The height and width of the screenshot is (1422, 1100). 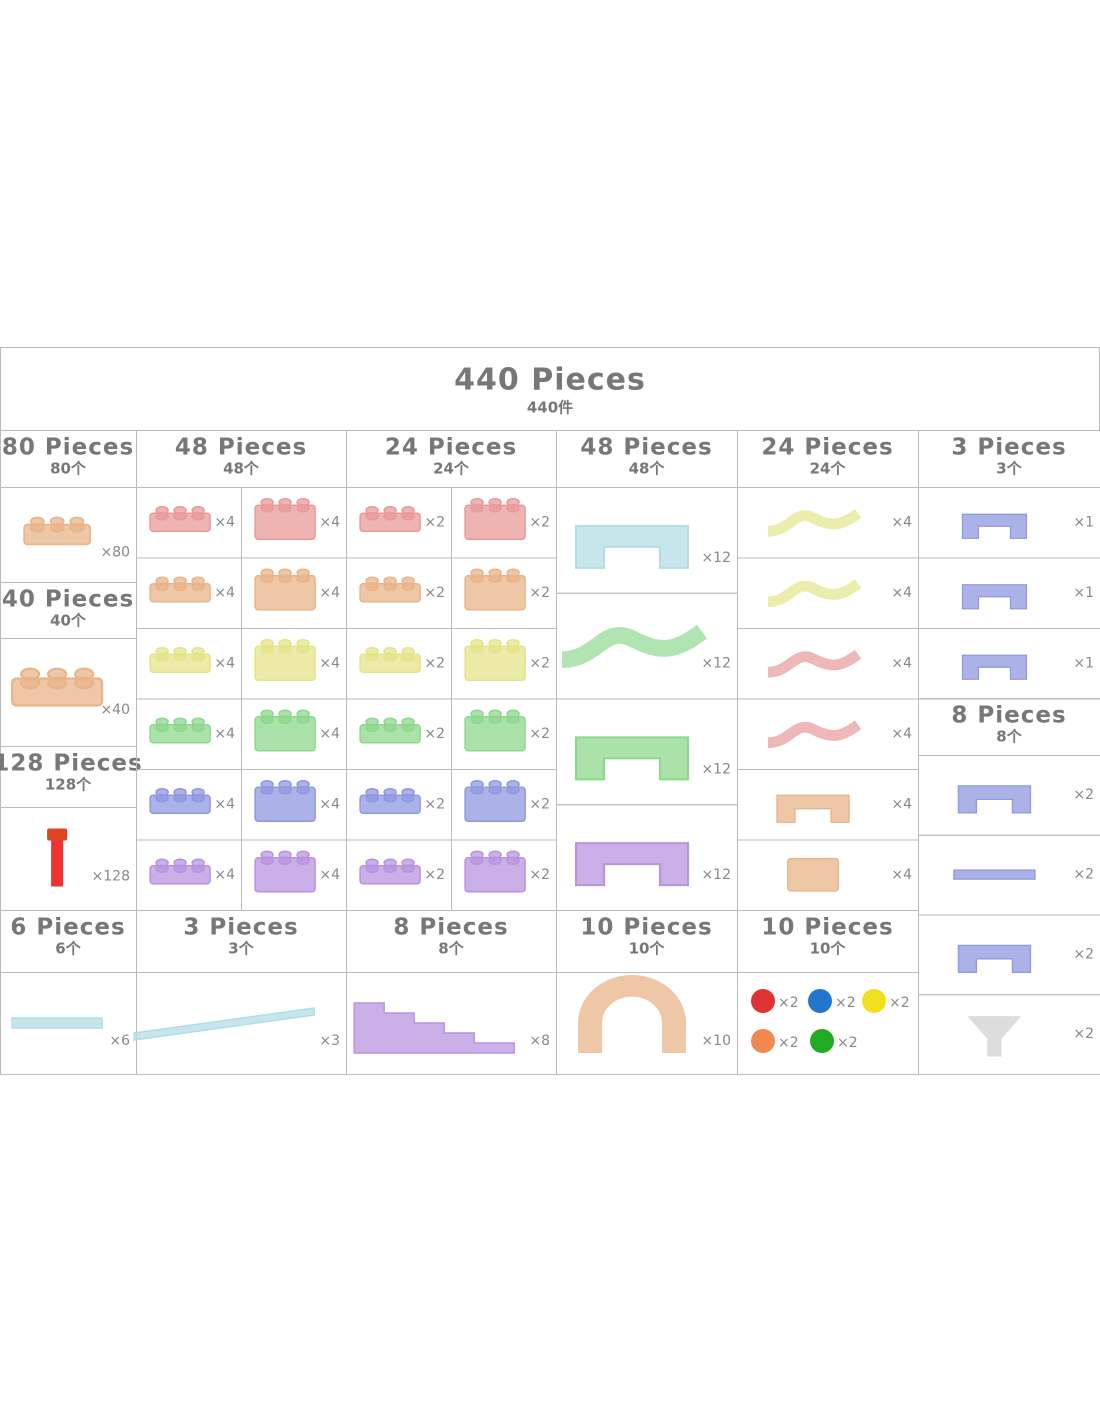 I want to click on group-title-zh: 40个, so click(x=68, y=621).